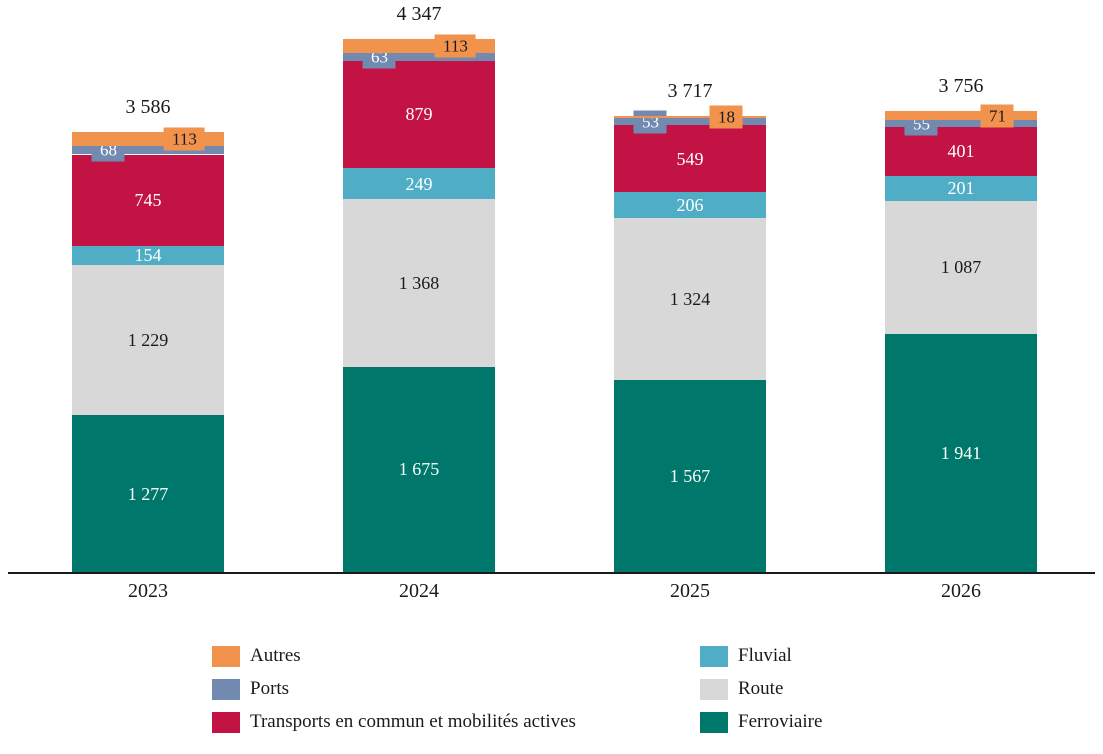  Describe the element at coordinates (961, 86) in the screenshot. I see `bar-total-label: 3 756` at that location.